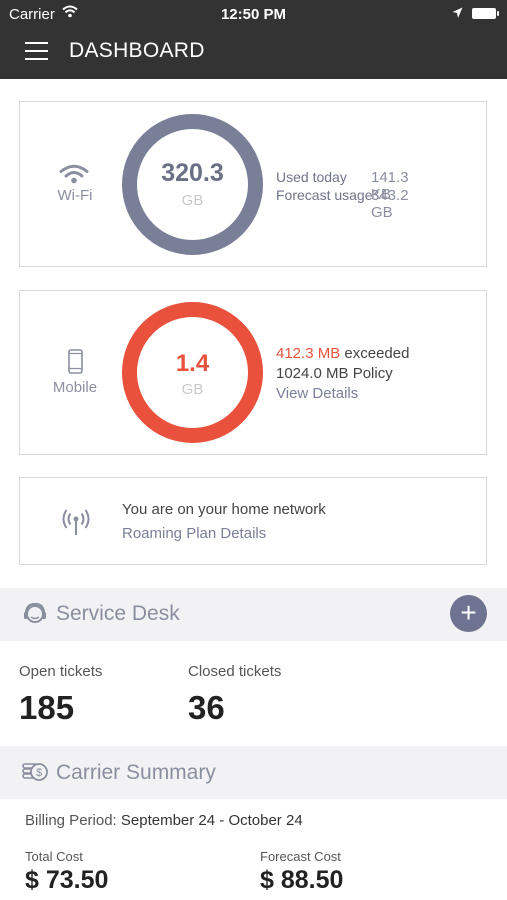 Image resolution: width=507 pixels, height=900 pixels. Describe the element at coordinates (192, 200) in the screenshot. I see `wifi-usage-unit: GB` at that location.